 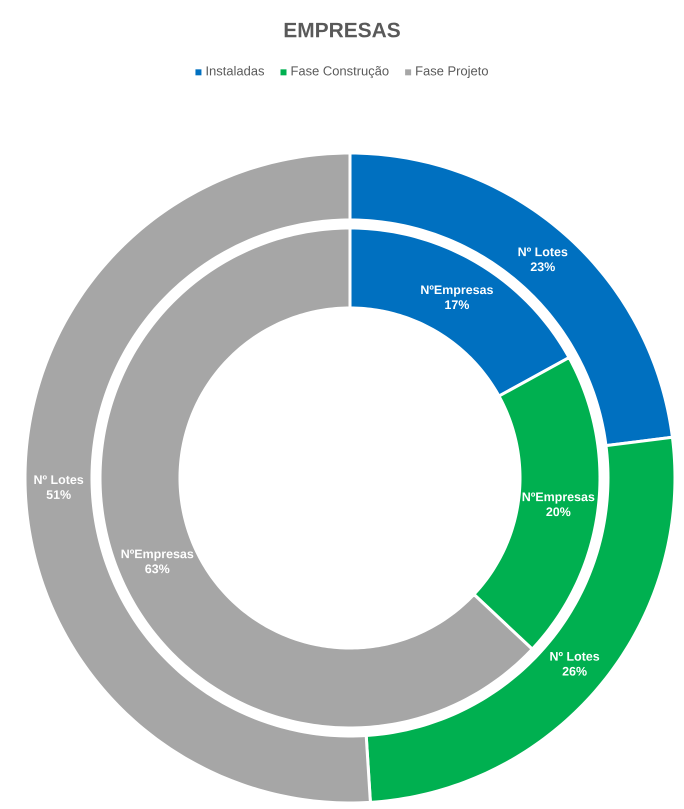 What do you see at coordinates (574, 671) in the screenshot?
I see `data-label: 26%` at bounding box center [574, 671].